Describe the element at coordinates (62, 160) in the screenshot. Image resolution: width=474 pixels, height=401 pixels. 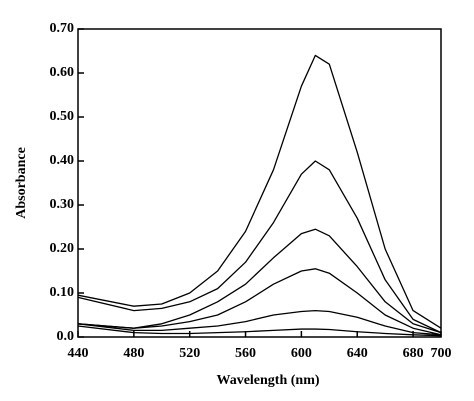
I see `y-tick-label: 0.40` at that location.